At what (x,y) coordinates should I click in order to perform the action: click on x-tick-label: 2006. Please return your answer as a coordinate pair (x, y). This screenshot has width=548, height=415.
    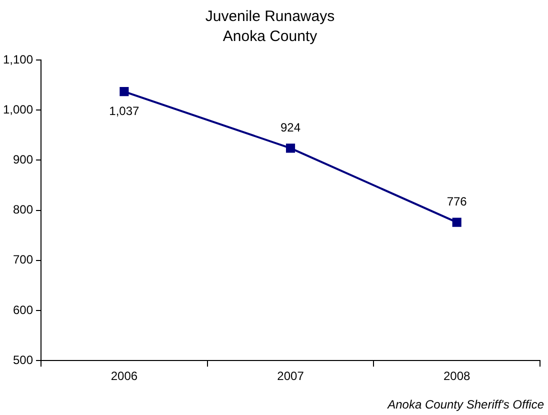
    Looking at the image, I should click on (124, 376).